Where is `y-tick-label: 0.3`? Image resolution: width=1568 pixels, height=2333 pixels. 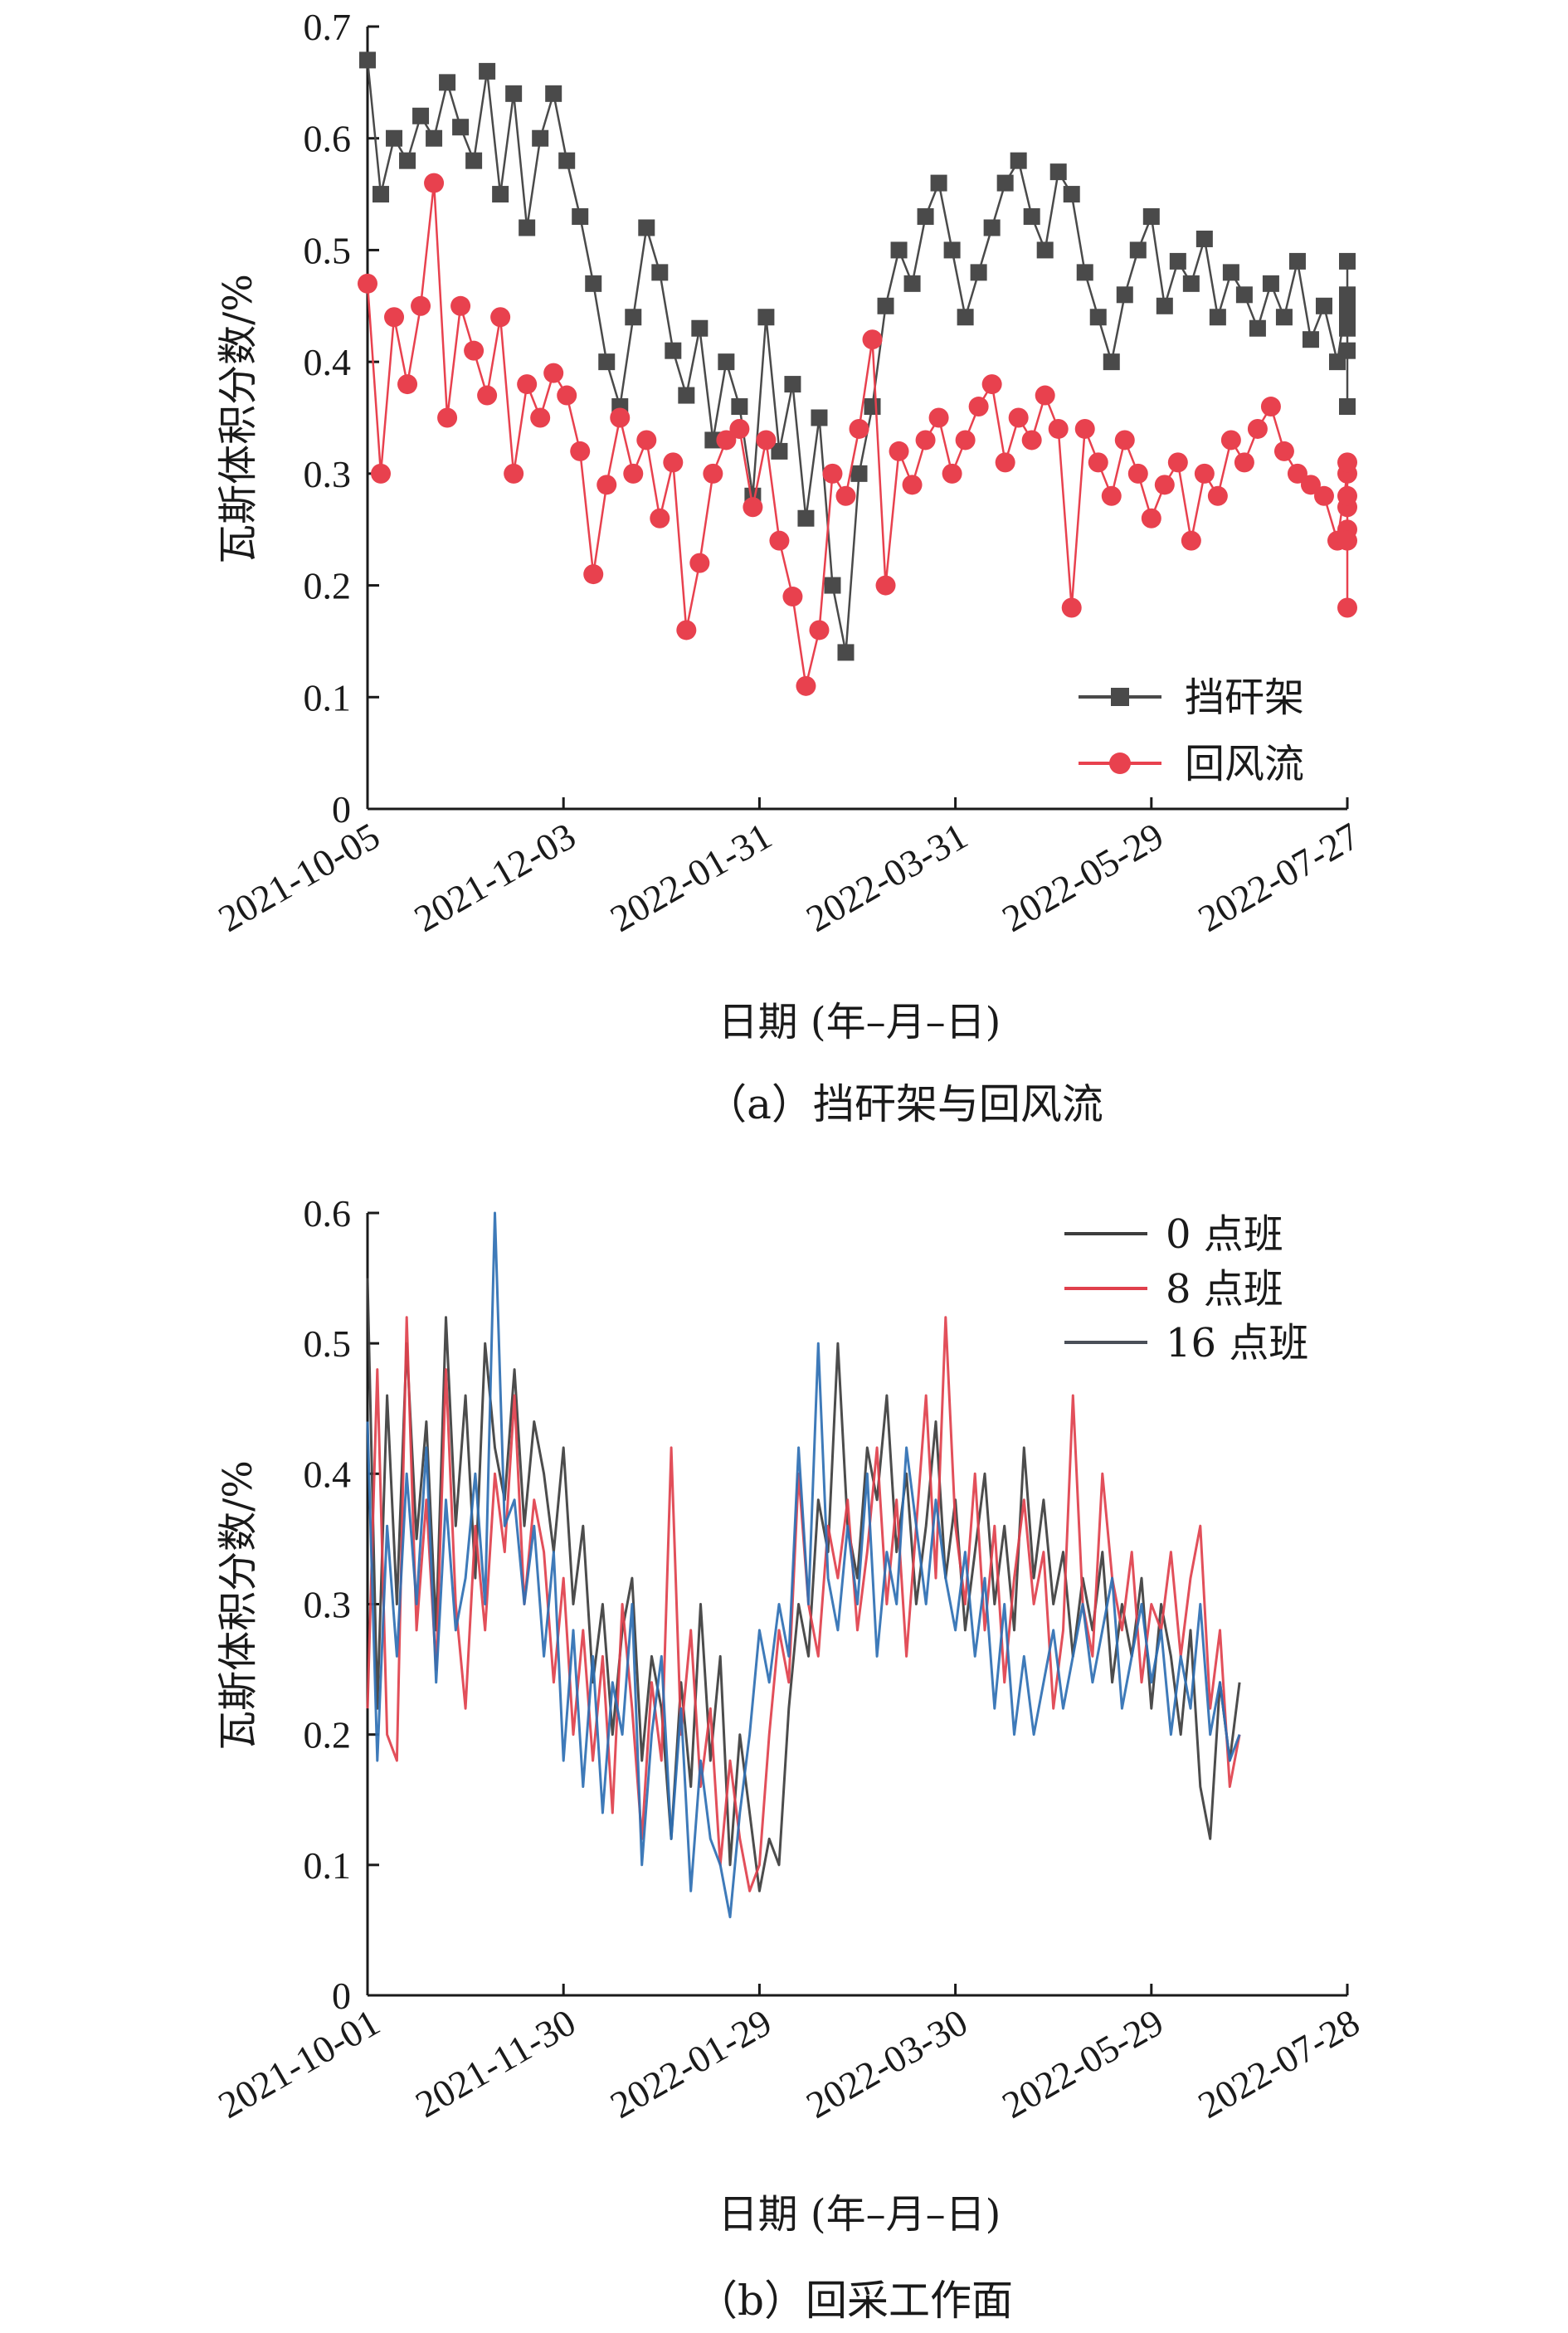 y-tick-label: 0.3 is located at coordinates (328, 474).